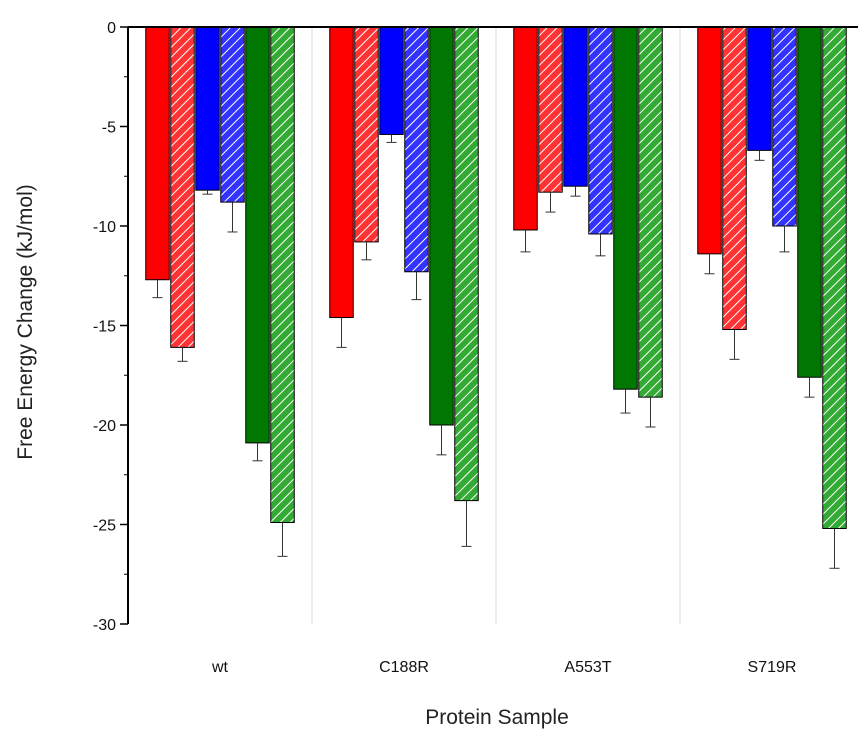  What do you see at coordinates (104, 426) in the screenshot?
I see `y-tick-label: -20` at bounding box center [104, 426].